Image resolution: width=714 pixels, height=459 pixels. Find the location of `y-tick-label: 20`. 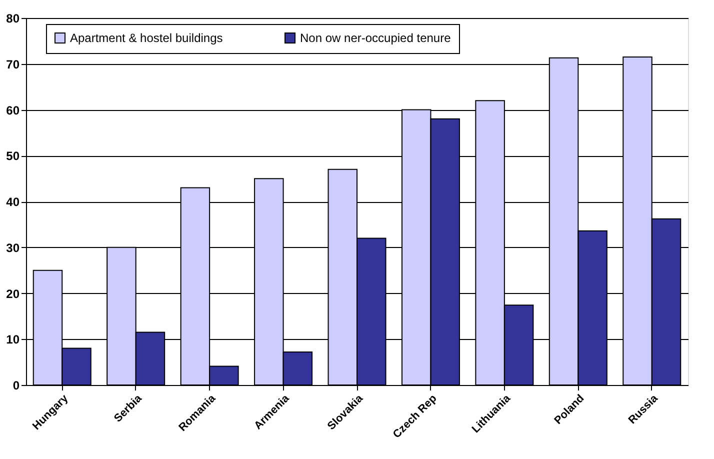

y-tick-label: 20 is located at coordinates (13, 293).